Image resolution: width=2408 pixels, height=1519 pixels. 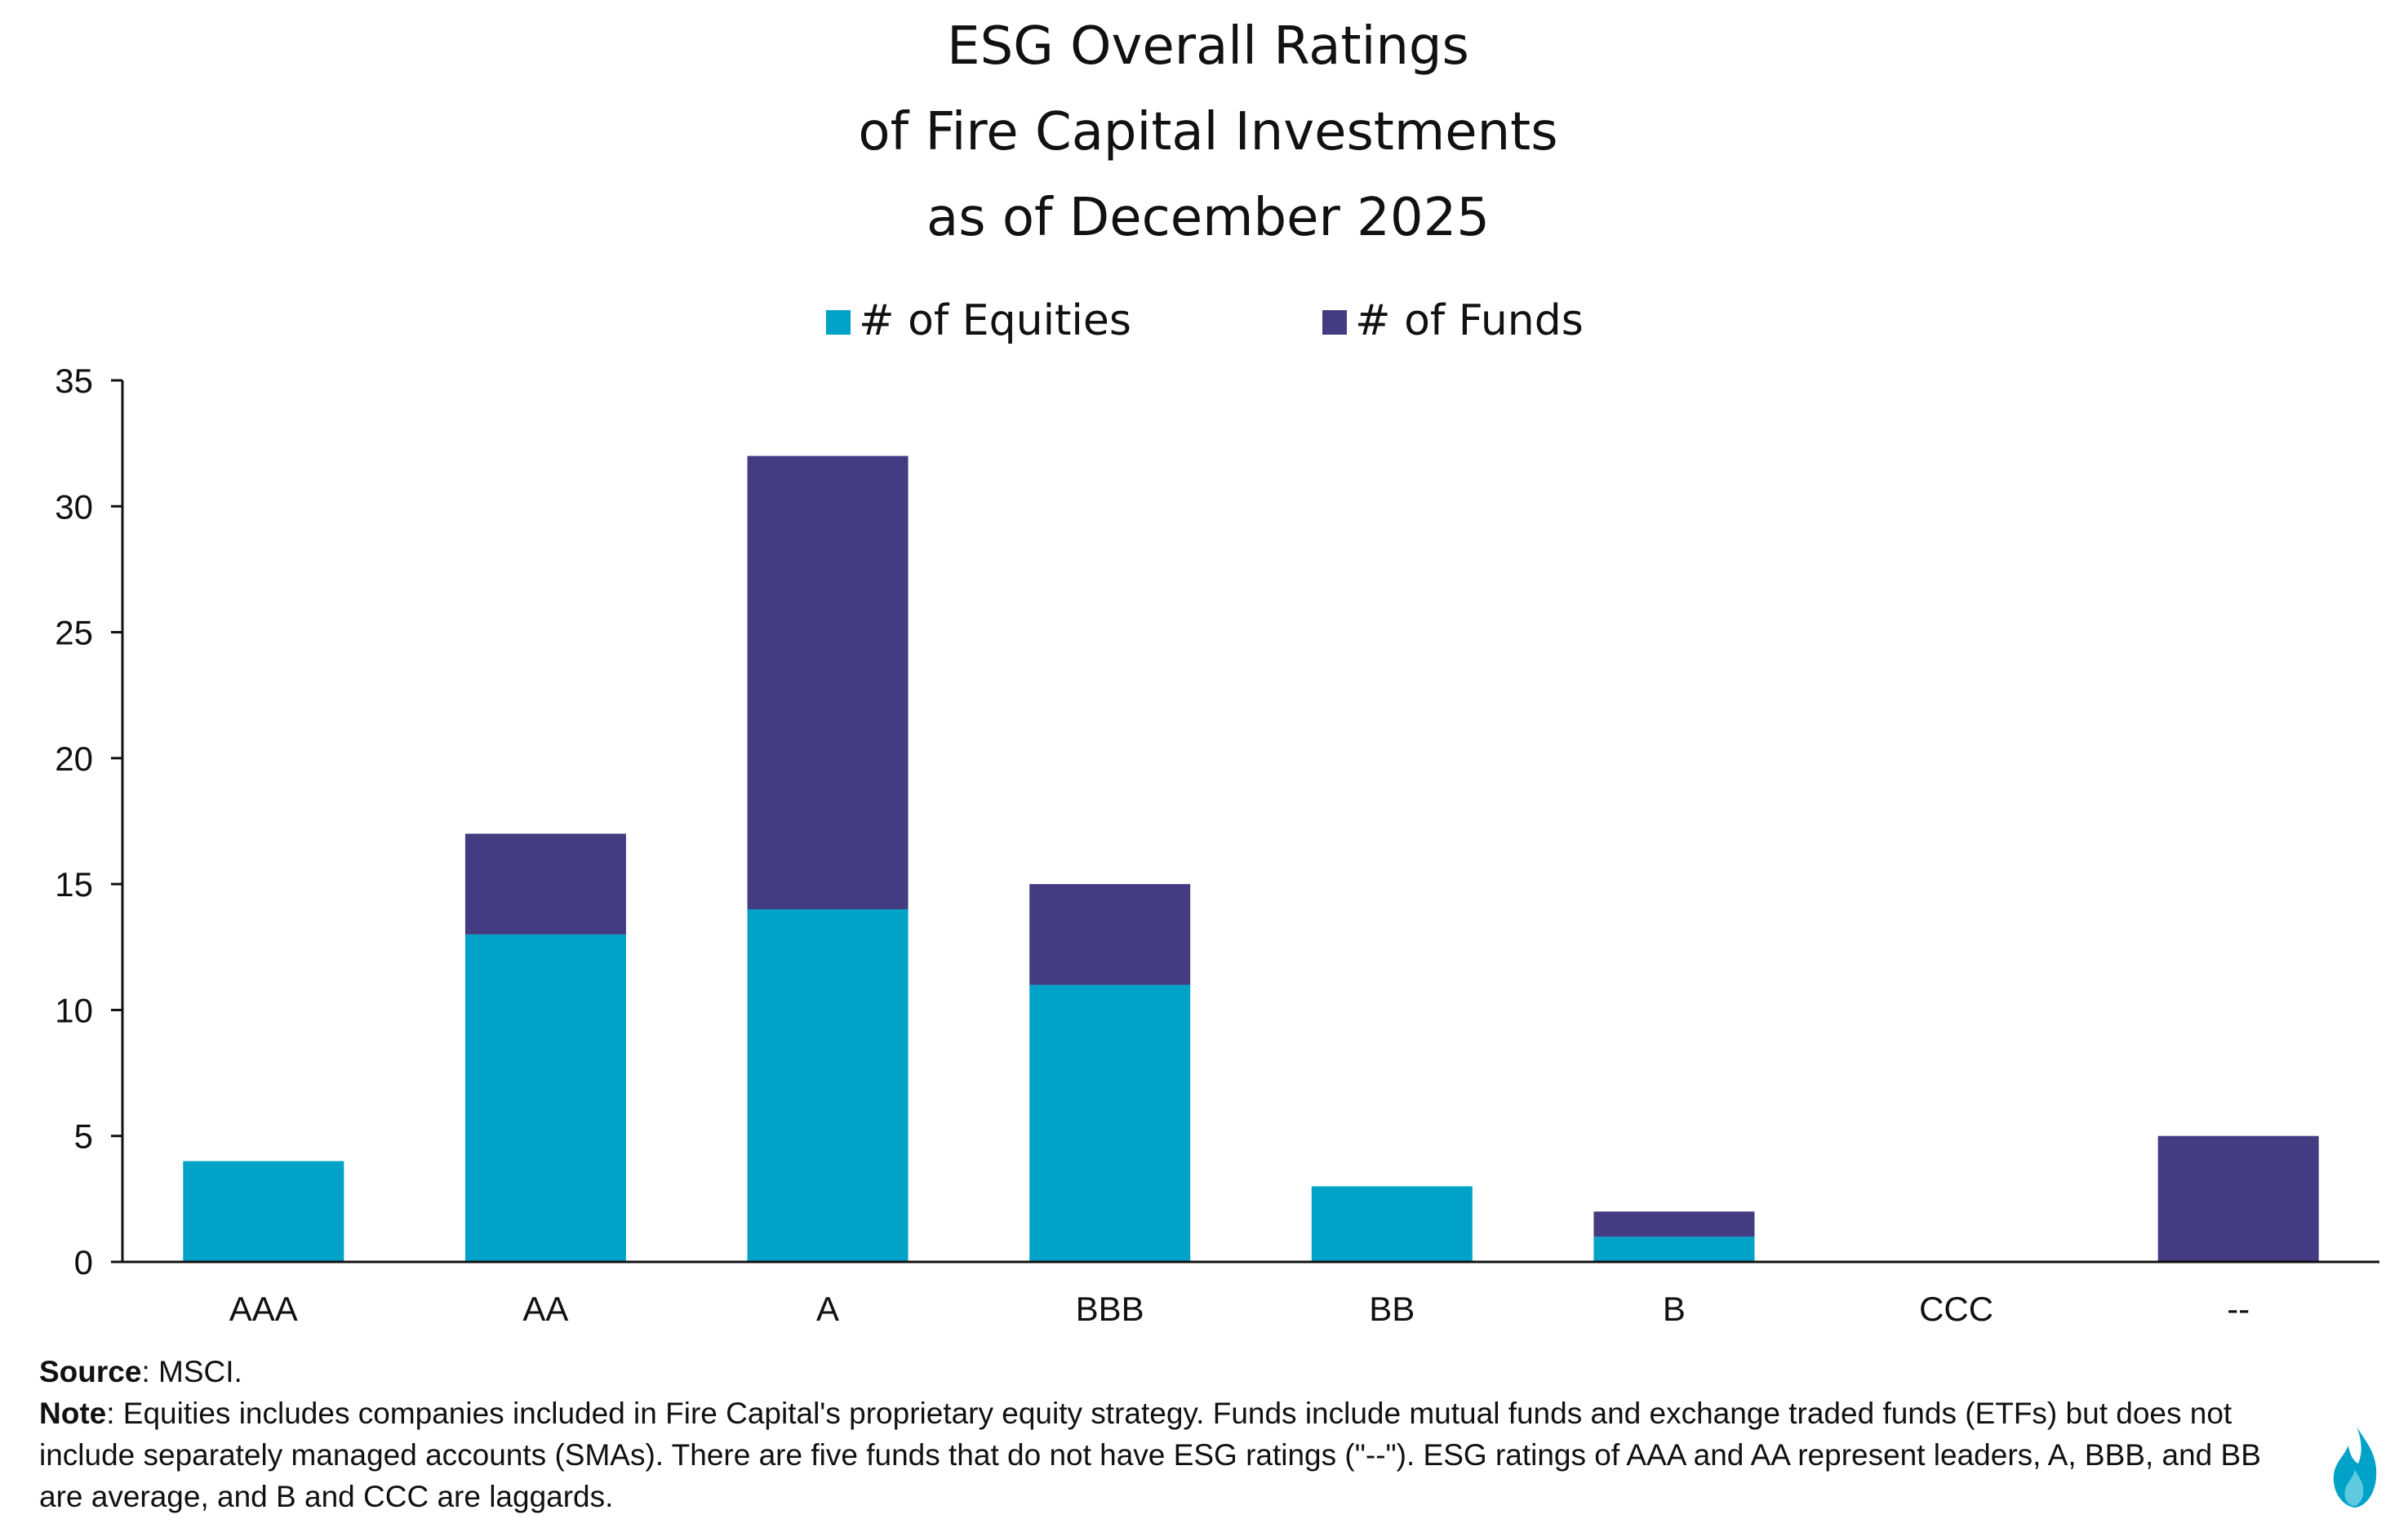 I want to click on x-tick-label: B, so click(x=1674, y=1309).